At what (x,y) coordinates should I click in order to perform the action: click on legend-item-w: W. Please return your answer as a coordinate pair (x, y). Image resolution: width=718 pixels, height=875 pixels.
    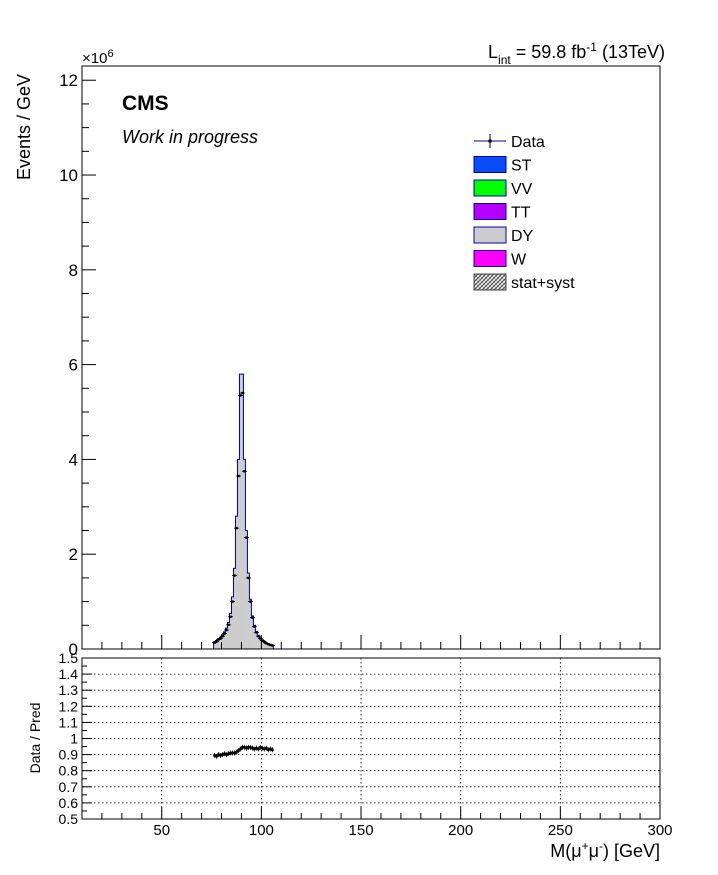
    Looking at the image, I should click on (500, 259).